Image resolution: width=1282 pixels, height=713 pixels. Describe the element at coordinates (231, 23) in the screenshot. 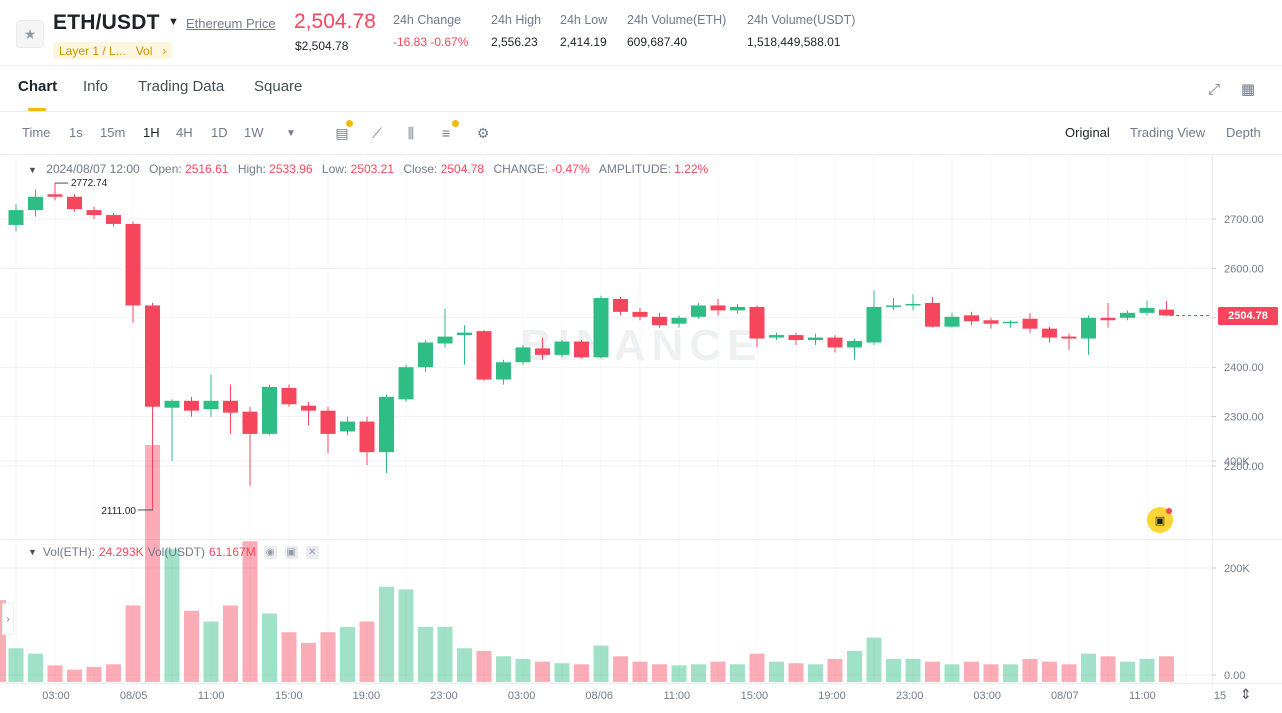

I see `ethereum-price-link: Ethereum Price` at that location.